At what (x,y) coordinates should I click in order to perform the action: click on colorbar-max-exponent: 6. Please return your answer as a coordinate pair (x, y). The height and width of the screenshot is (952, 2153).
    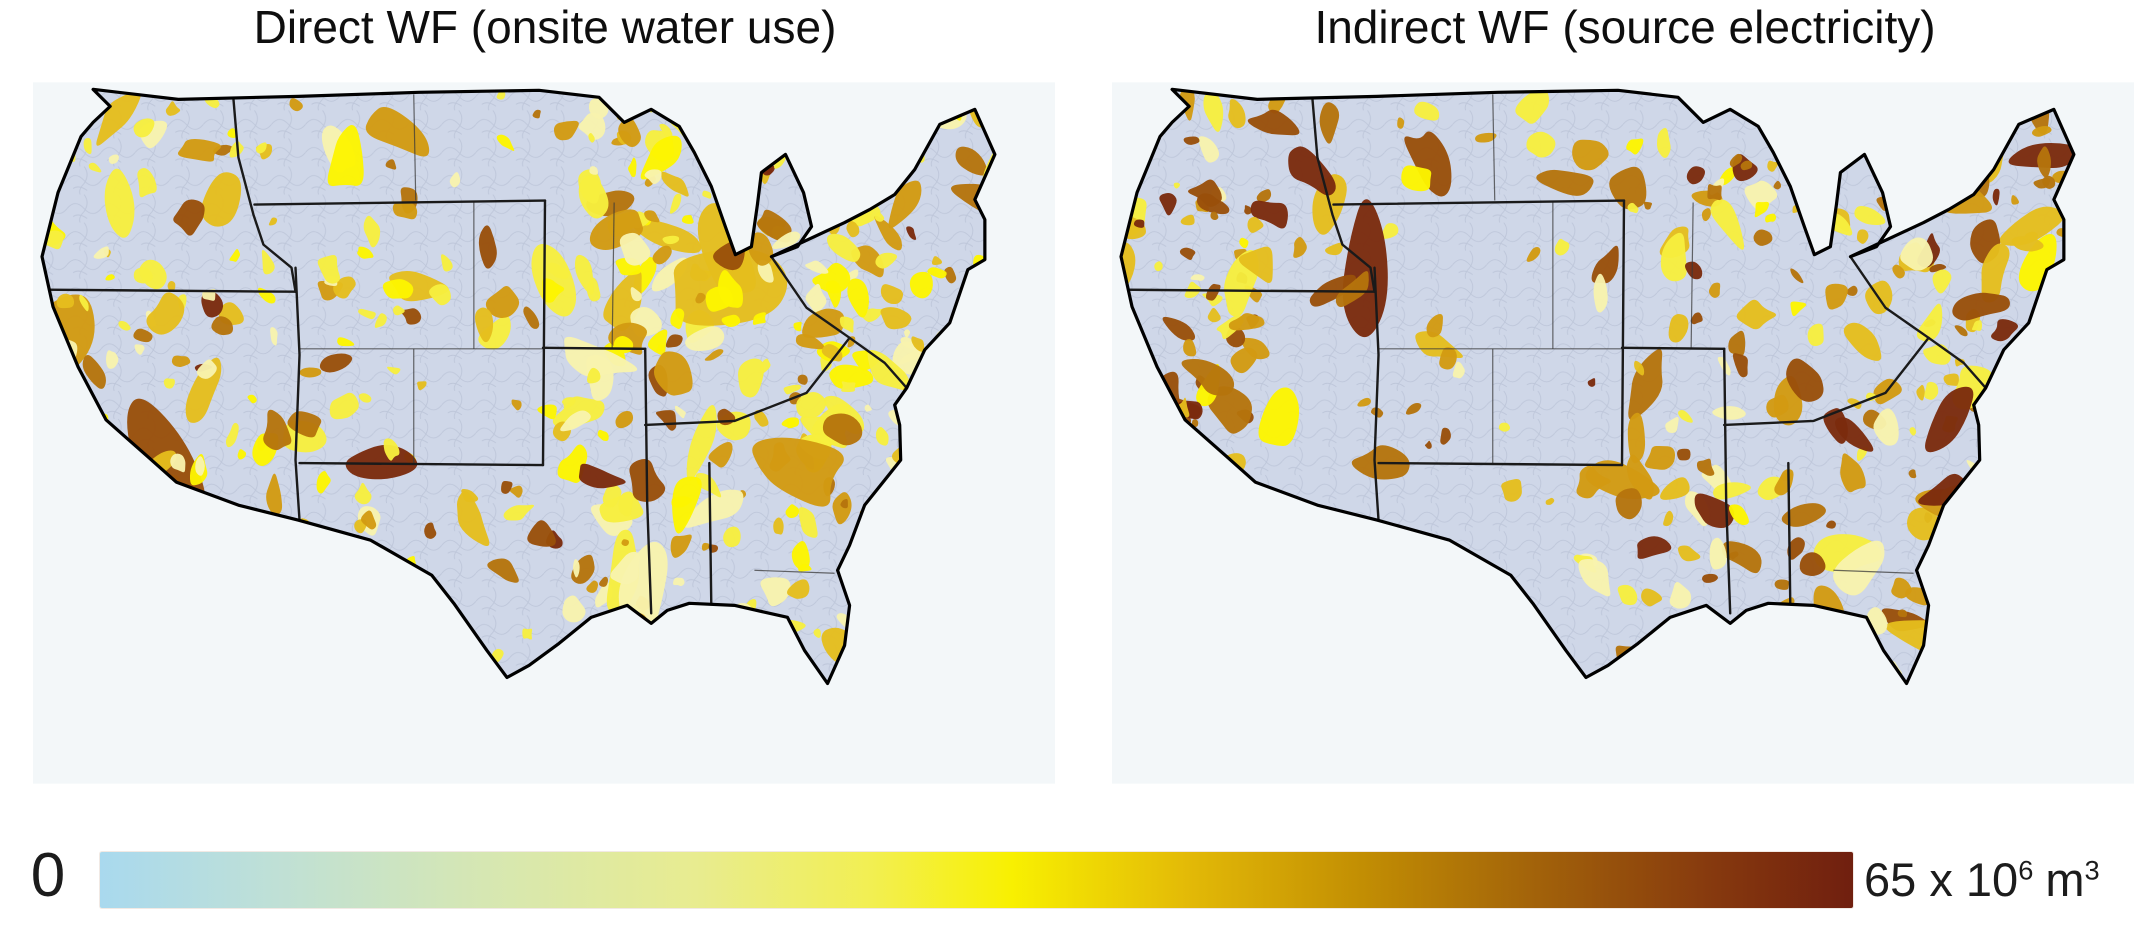
    Looking at the image, I should click on (2026, 870).